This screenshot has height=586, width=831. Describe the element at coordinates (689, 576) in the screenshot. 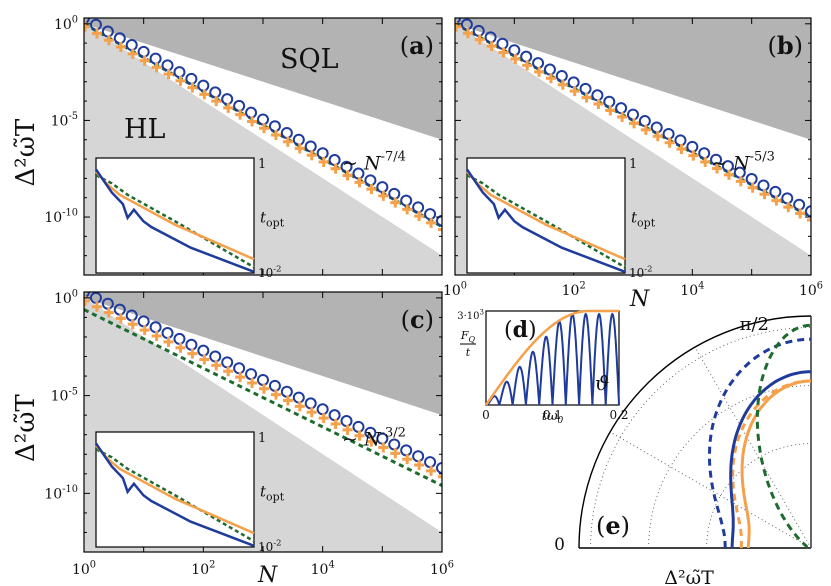

I see `polar-radius-label: Δ²ω̃T` at that location.